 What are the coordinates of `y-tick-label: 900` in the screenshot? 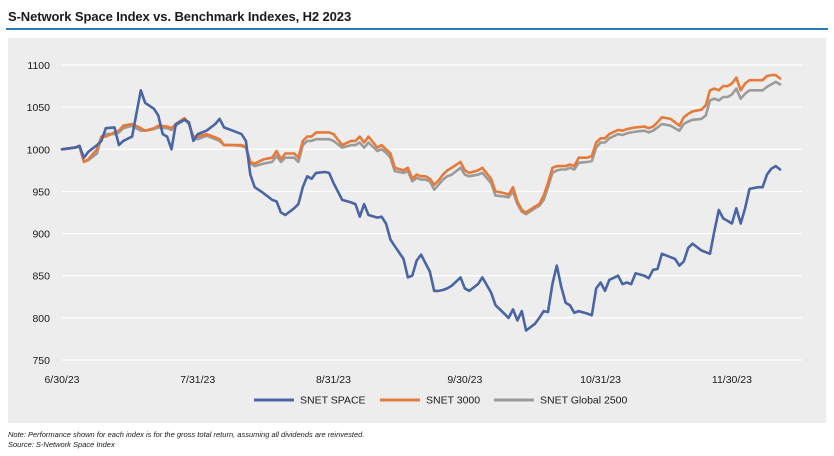 It's located at (41, 235).